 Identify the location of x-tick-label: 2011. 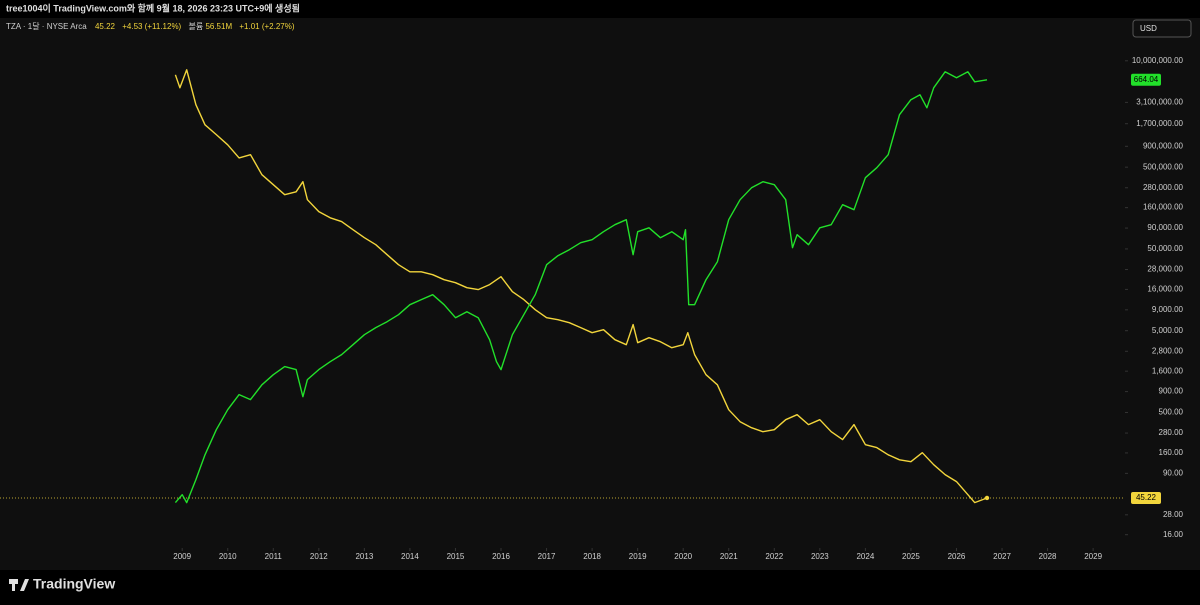
(274, 556).